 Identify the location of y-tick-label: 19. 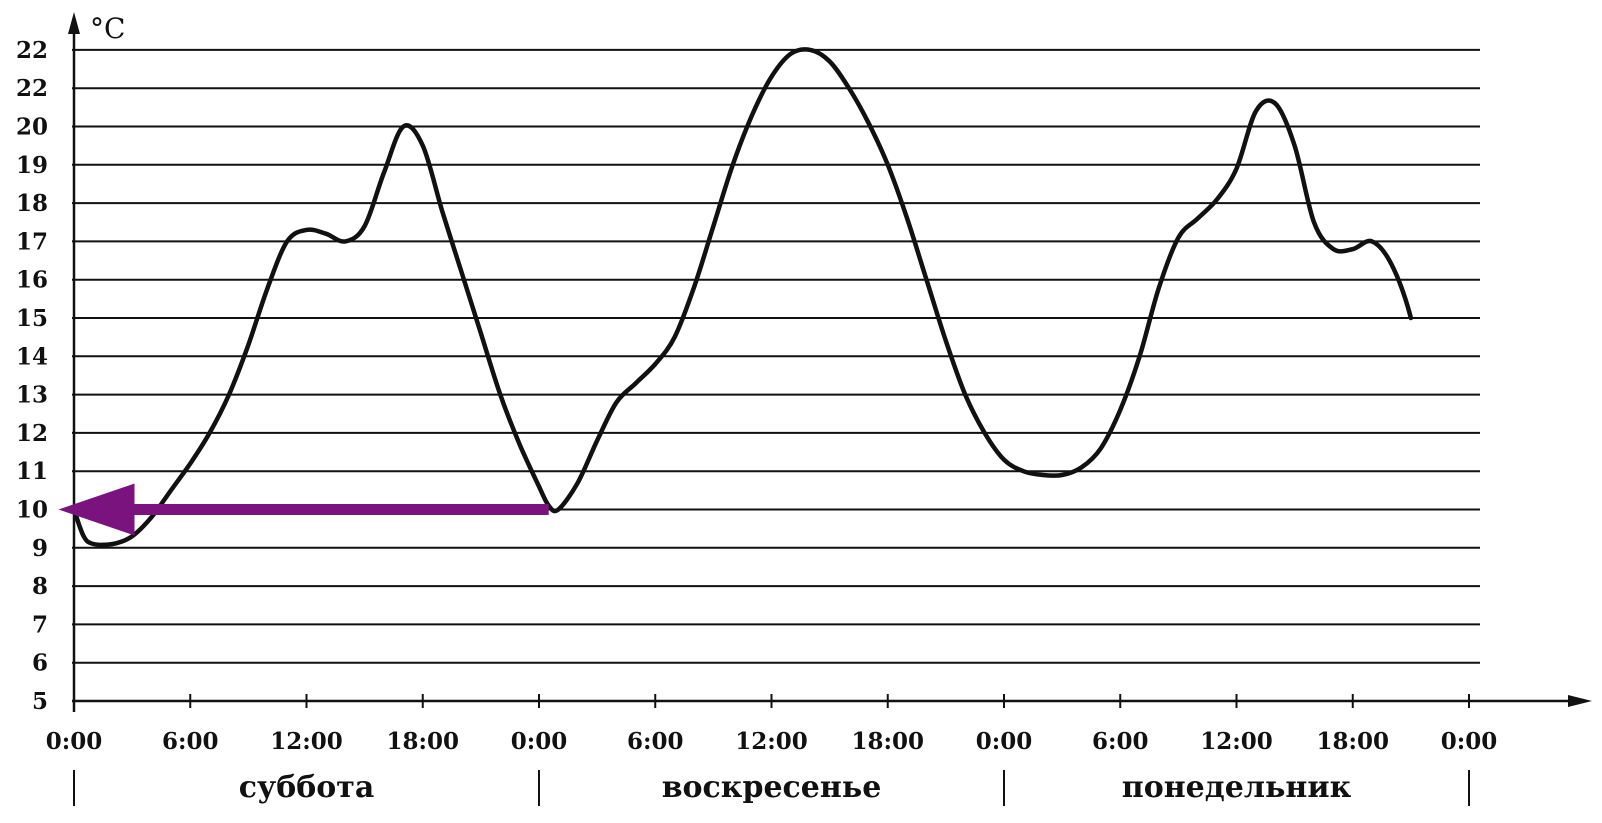
(32, 165).